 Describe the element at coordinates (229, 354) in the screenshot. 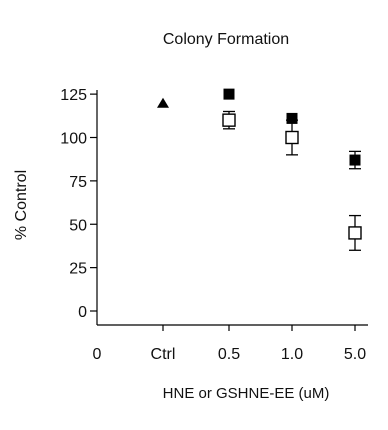

I see `x-tick-label: 0.5` at that location.